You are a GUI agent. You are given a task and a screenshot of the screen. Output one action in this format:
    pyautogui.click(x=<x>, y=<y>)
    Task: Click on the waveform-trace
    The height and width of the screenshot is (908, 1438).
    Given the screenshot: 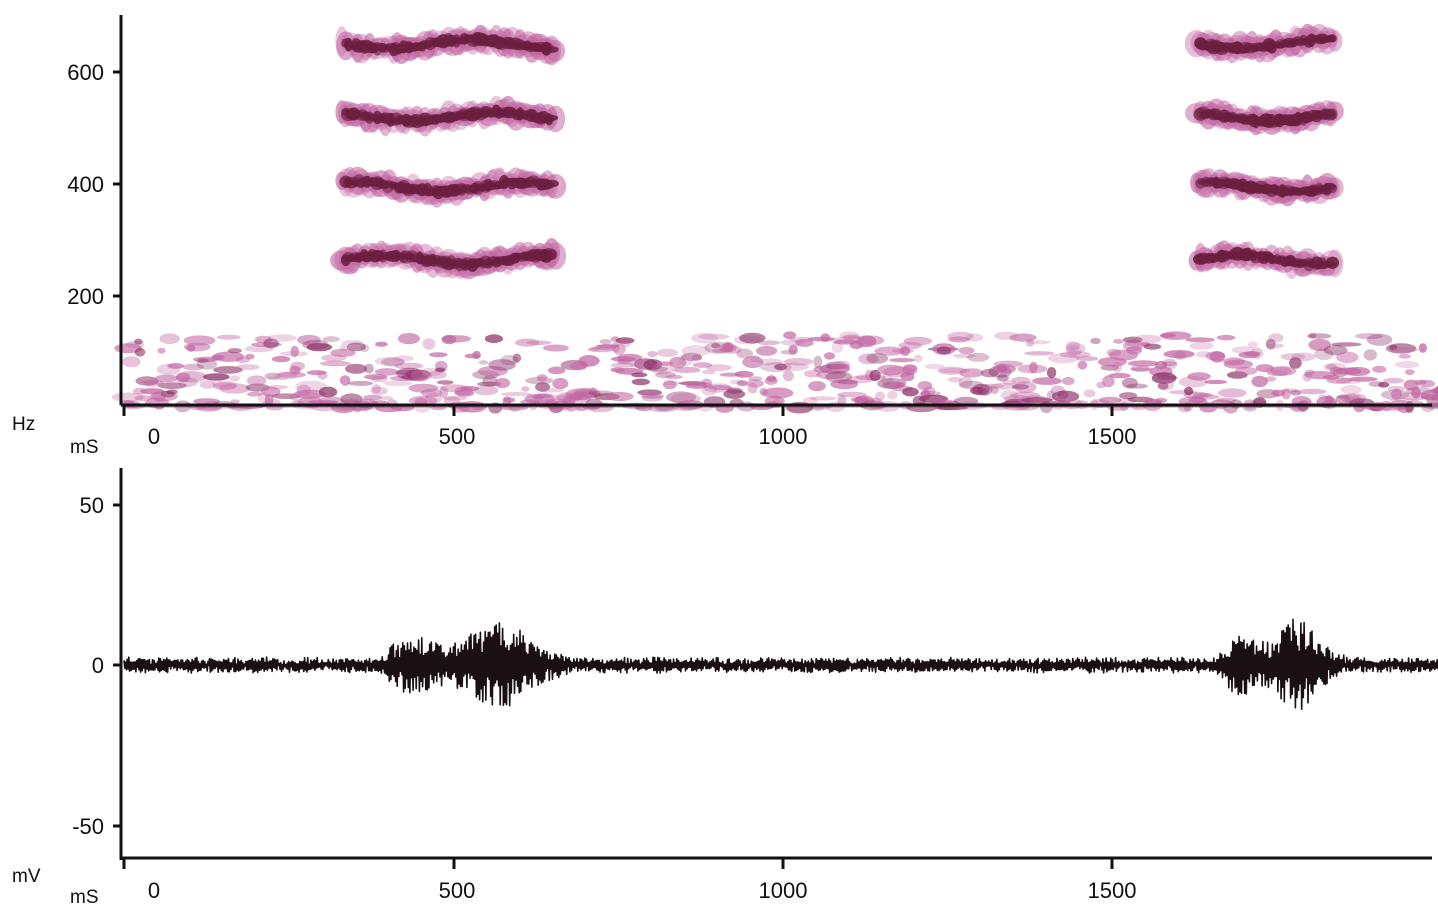 What is the action you would take?
    pyautogui.click(x=780, y=664)
    